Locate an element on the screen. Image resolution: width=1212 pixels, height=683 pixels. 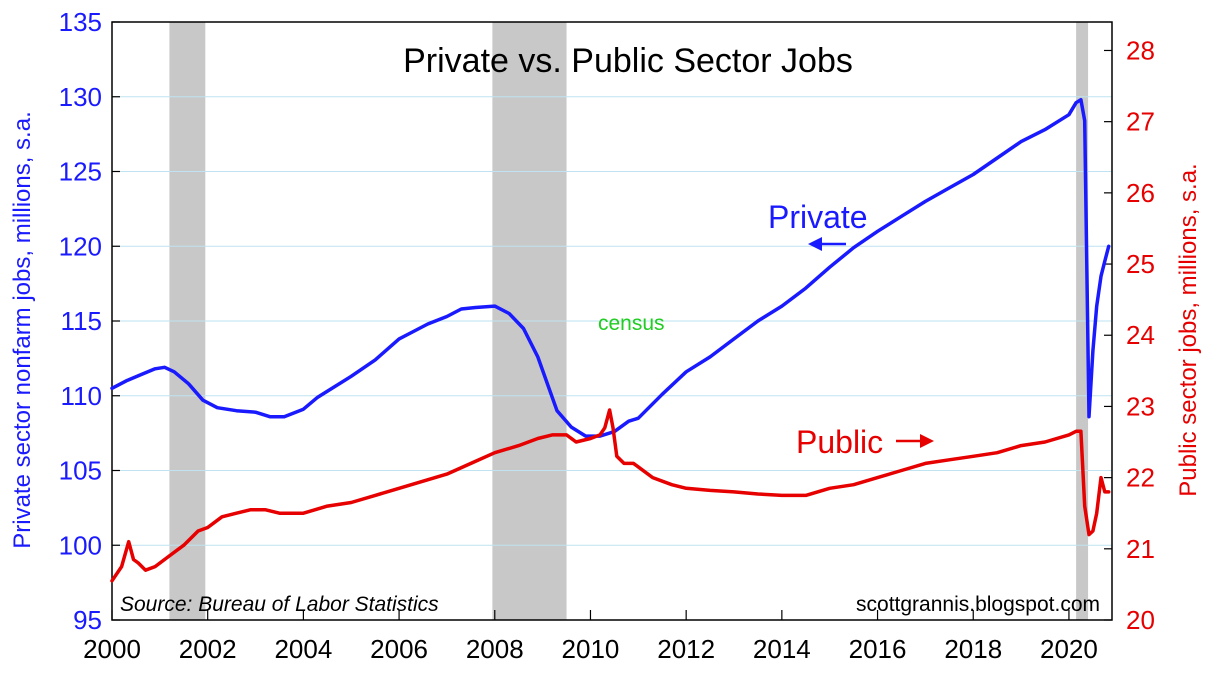
left-tick-label: 105 is located at coordinates (80, 471).